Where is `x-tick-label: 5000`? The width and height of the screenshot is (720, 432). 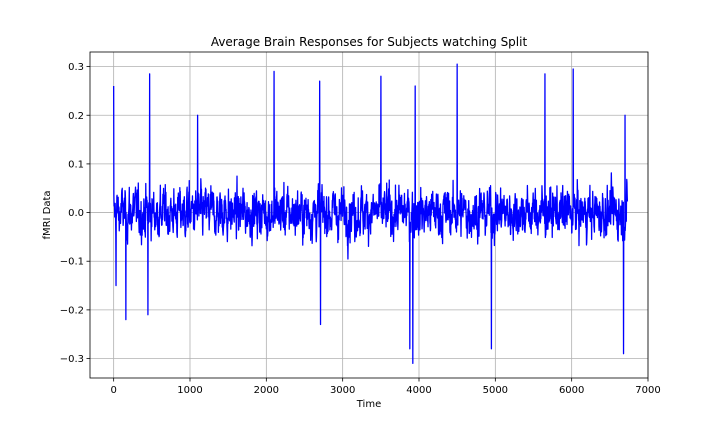
x-tick-label: 5000 is located at coordinates (495, 390).